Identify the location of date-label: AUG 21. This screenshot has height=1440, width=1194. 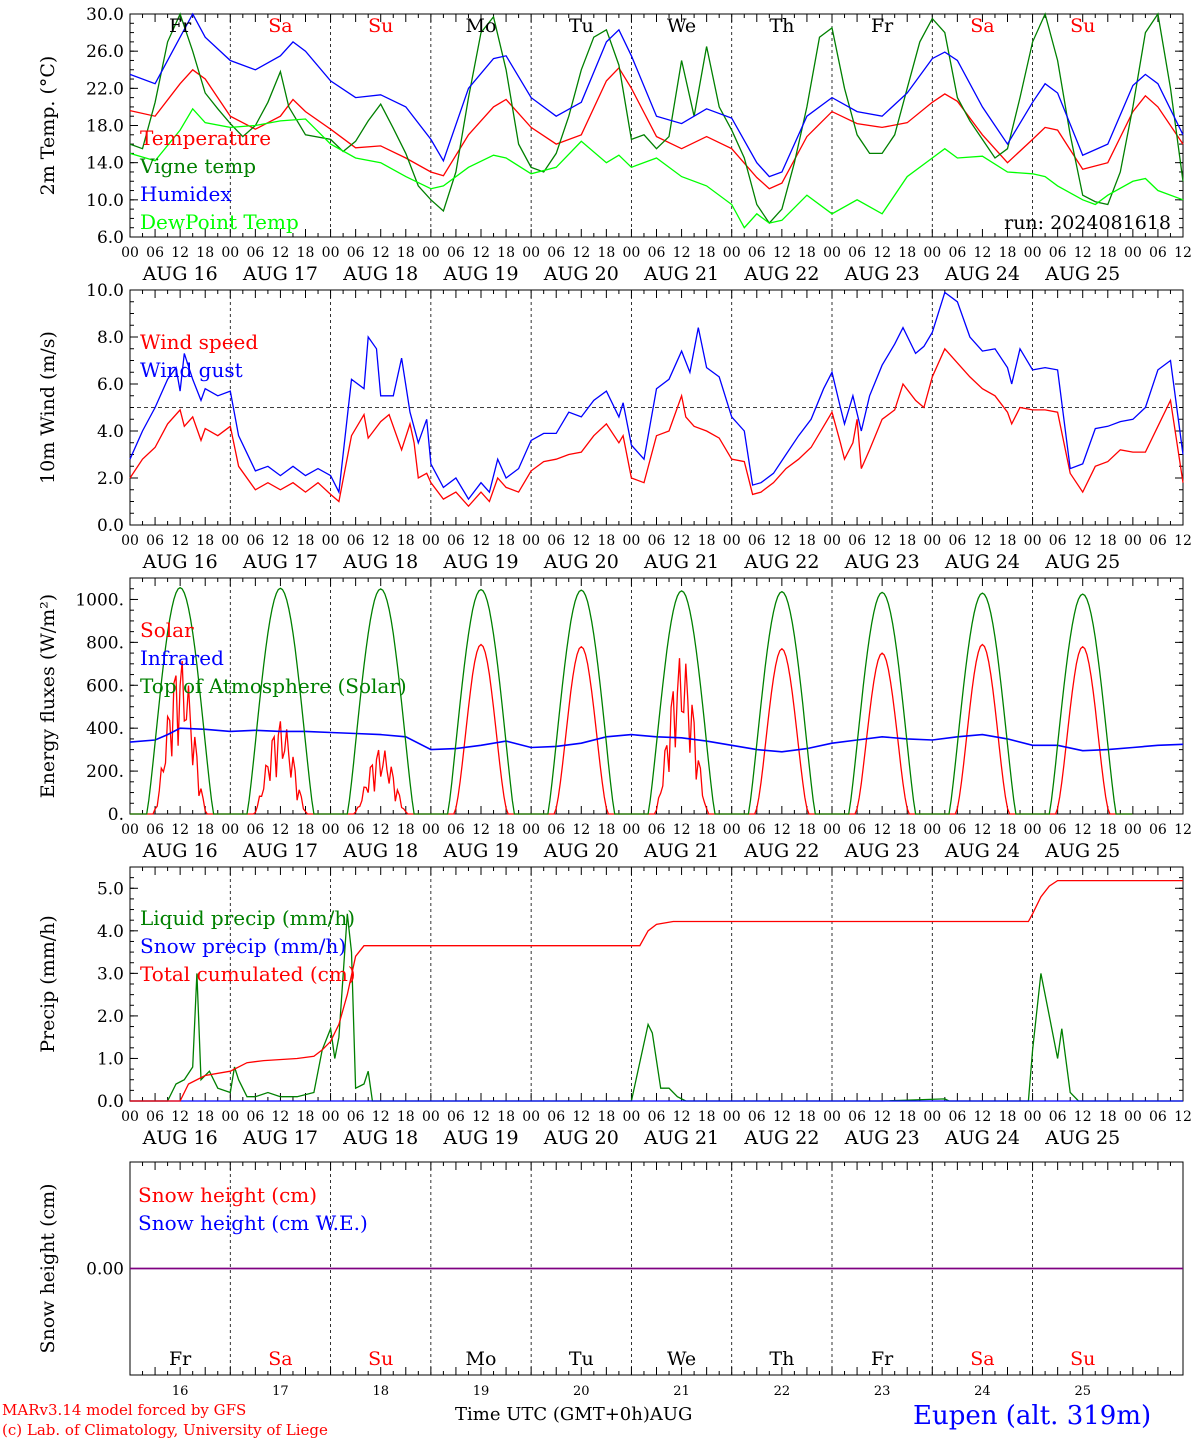
(681, 562).